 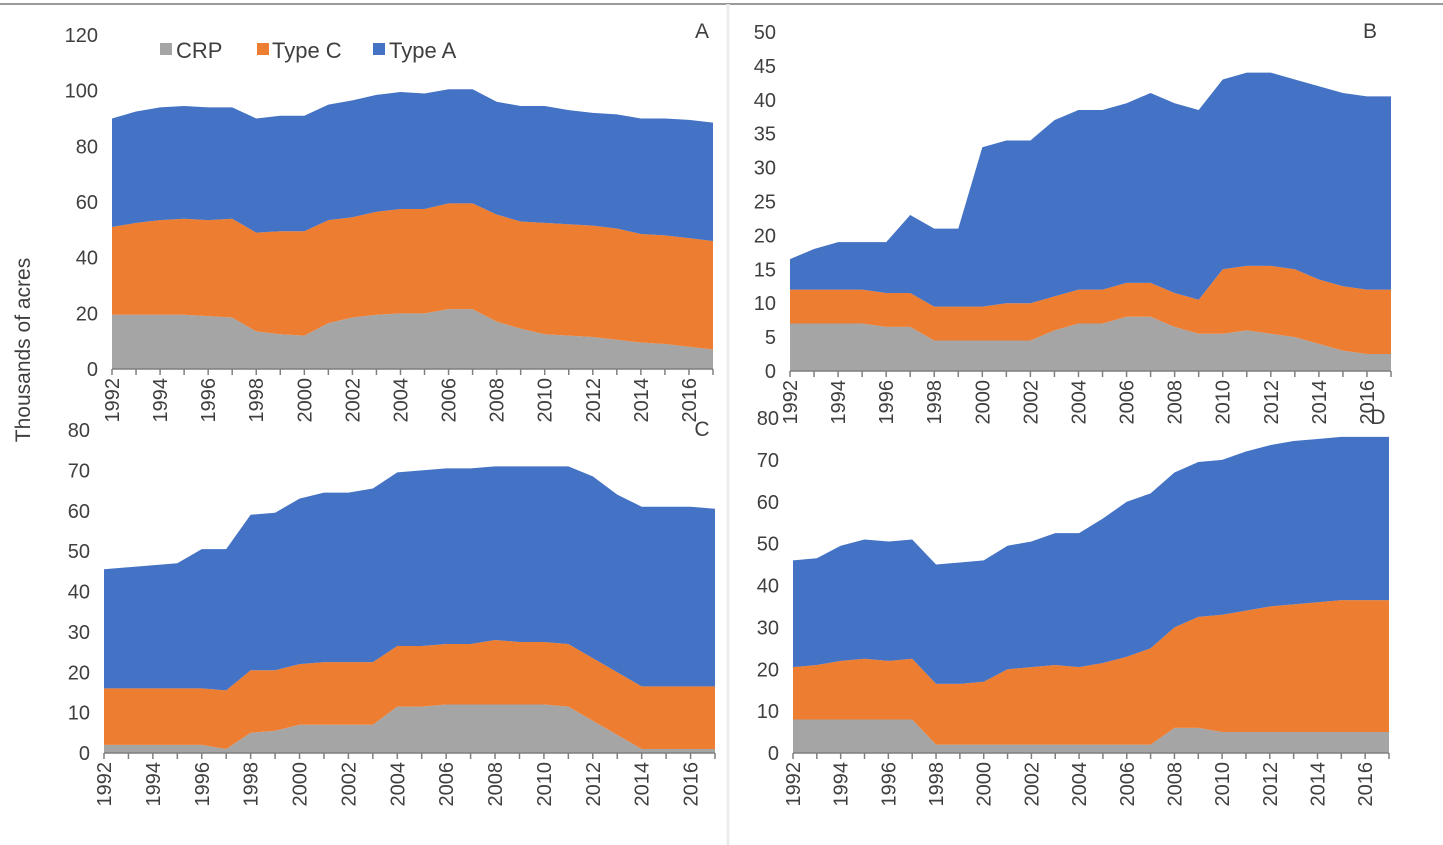 What do you see at coordinates (263, 49) in the screenshot?
I see `legend-swatch-type-c` at bounding box center [263, 49].